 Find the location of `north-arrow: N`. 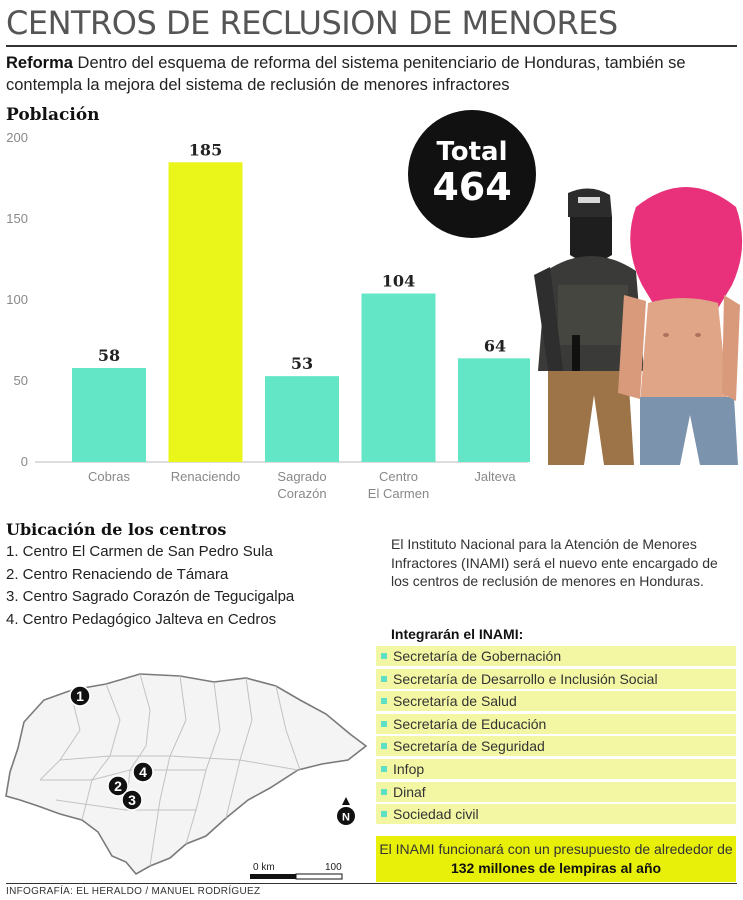

north-arrow: N is located at coordinates (346, 811).